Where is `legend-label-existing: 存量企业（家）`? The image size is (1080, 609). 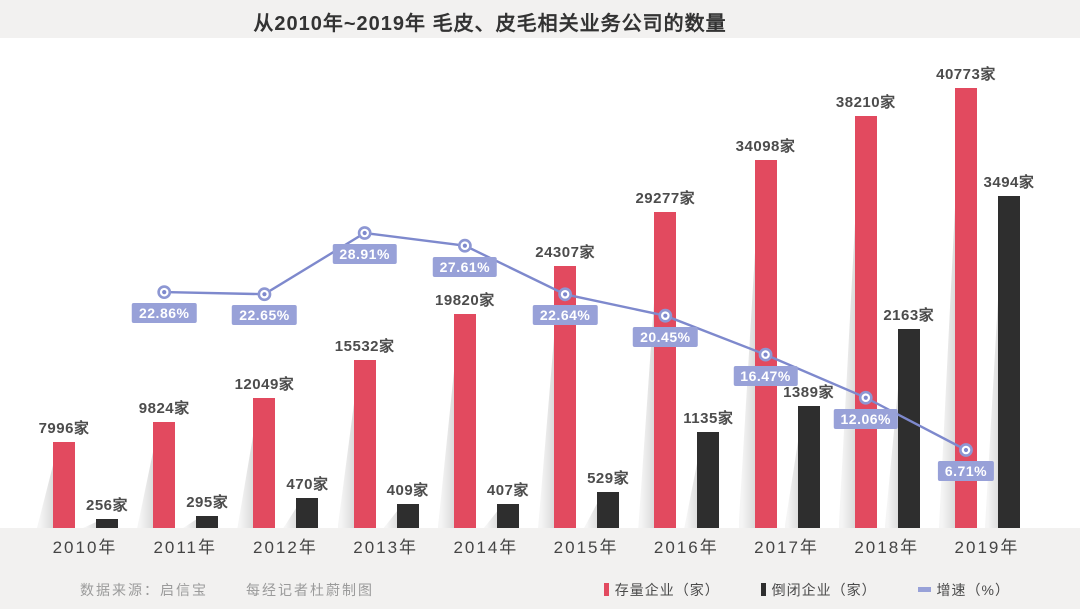 legend-label-existing: 存量企业（家） is located at coordinates (667, 590).